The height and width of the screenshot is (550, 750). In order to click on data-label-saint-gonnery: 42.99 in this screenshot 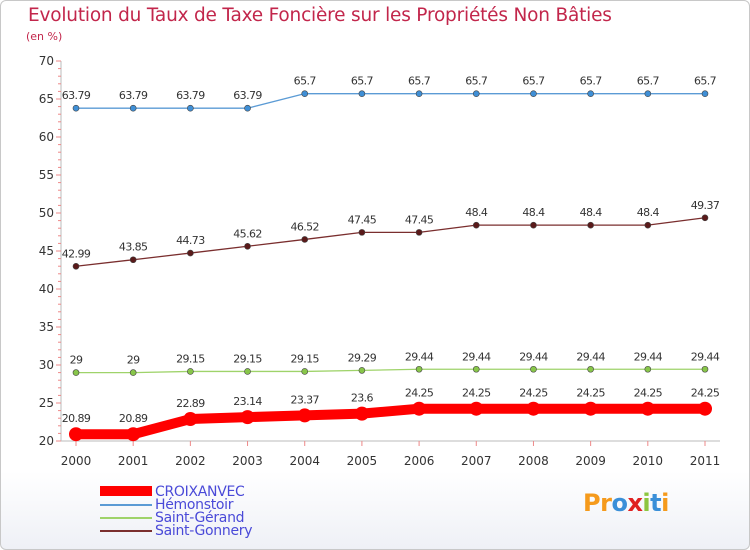, I will do `click(76, 253)`.